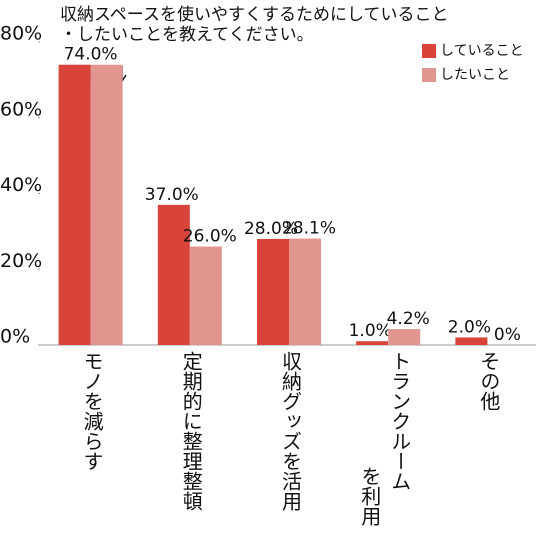 This screenshot has height=536, width=536. Describe the element at coordinates (187, 35) in the screenshot. I see `chart-title: ・したいことを教えてください。` at that location.